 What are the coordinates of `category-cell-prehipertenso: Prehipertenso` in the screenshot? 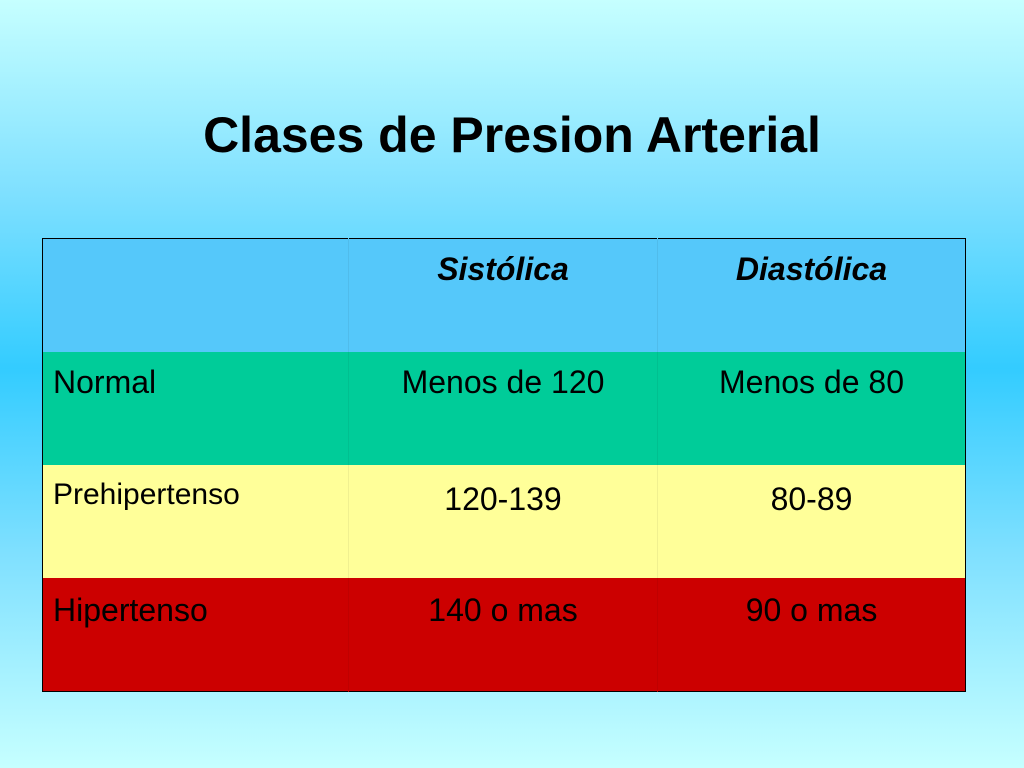 It's located at (195, 521).